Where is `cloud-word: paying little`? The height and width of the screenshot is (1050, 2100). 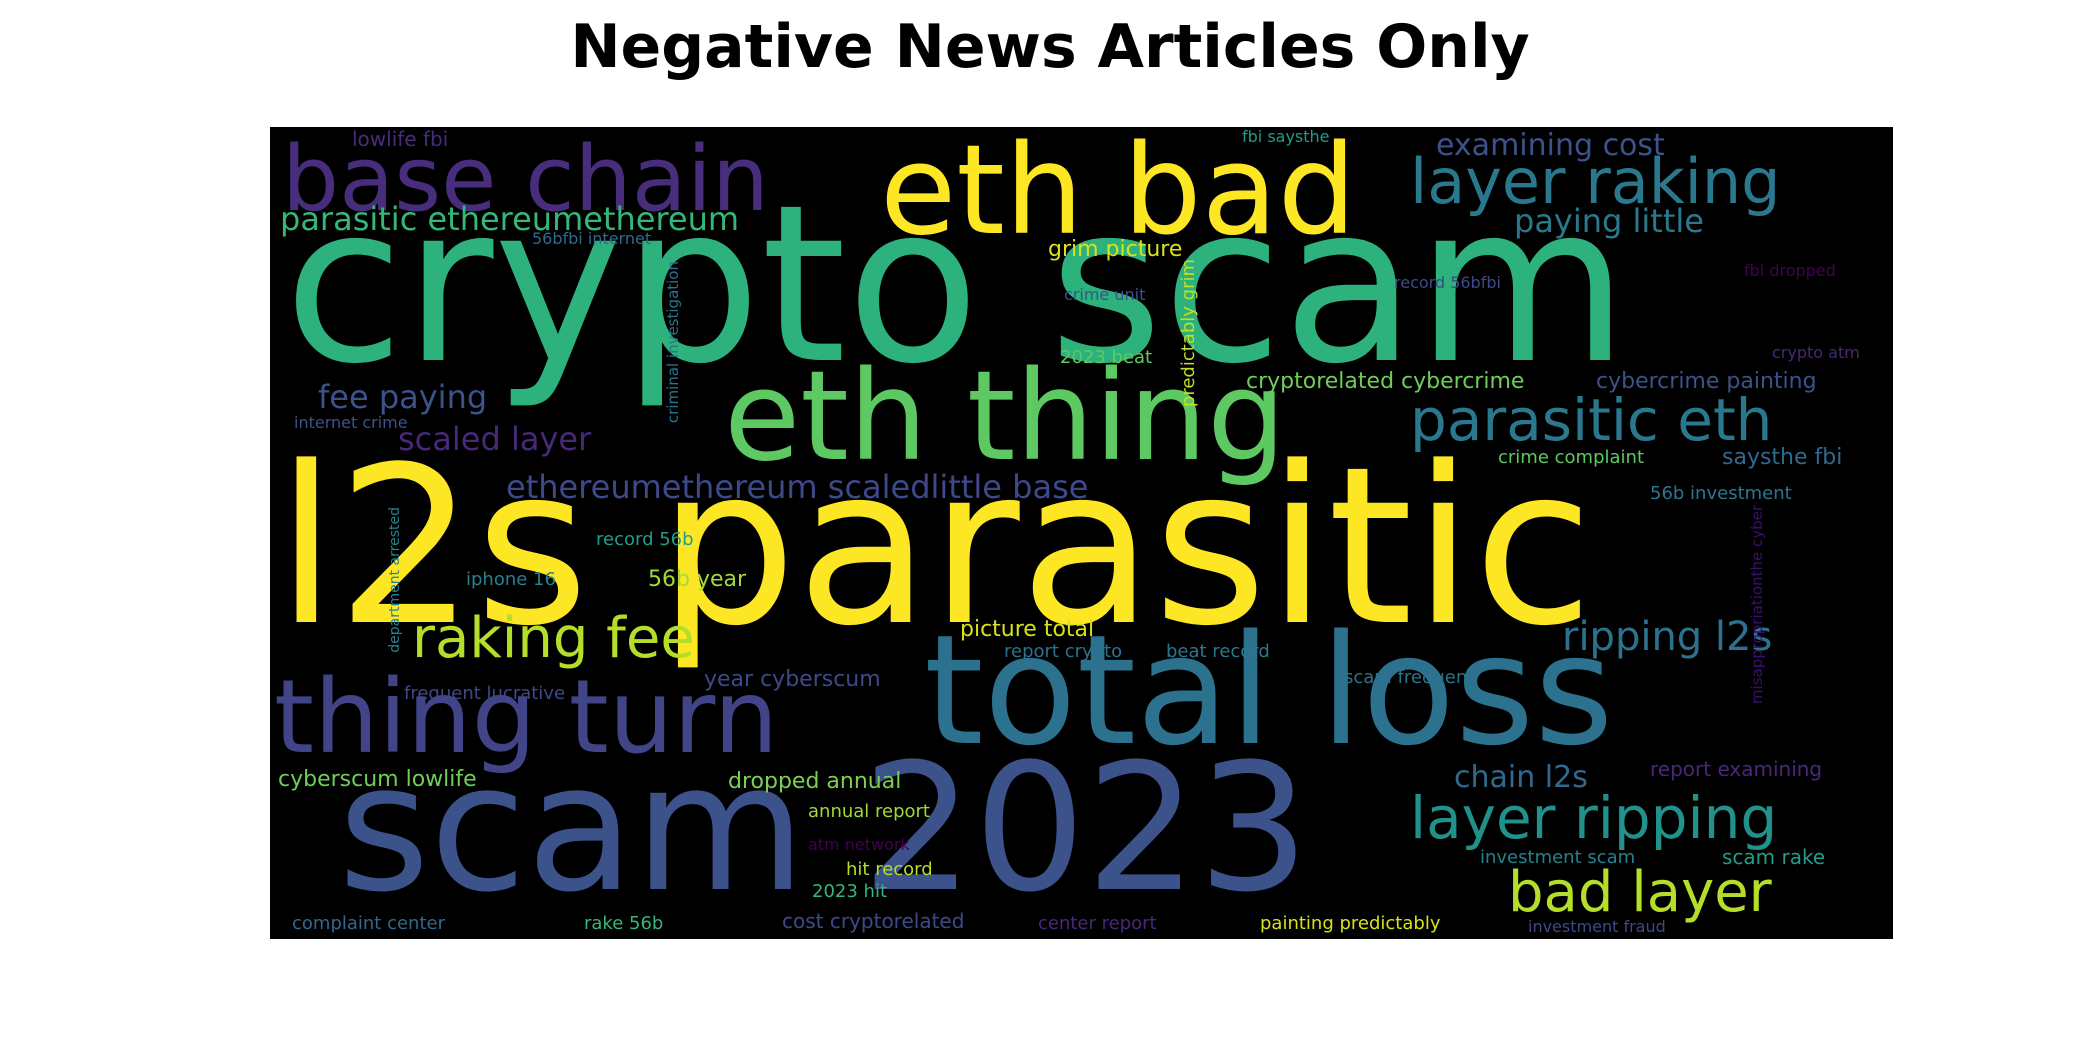 cloud-word: paying little is located at coordinates (1609, 221).